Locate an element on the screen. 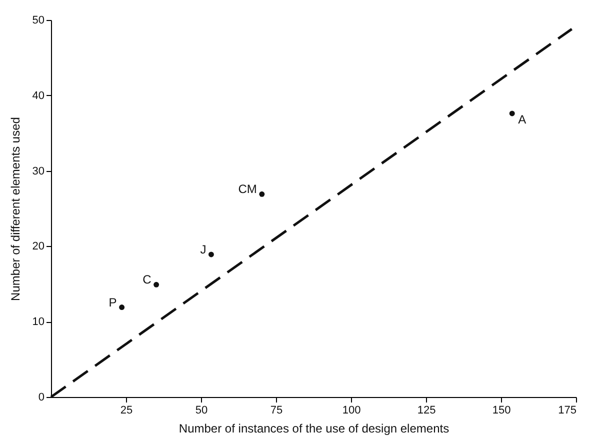 Image resolution: width=595 pixels, height=440 pixels. x-tick-label: 150 is located at coordinates (501, 410).